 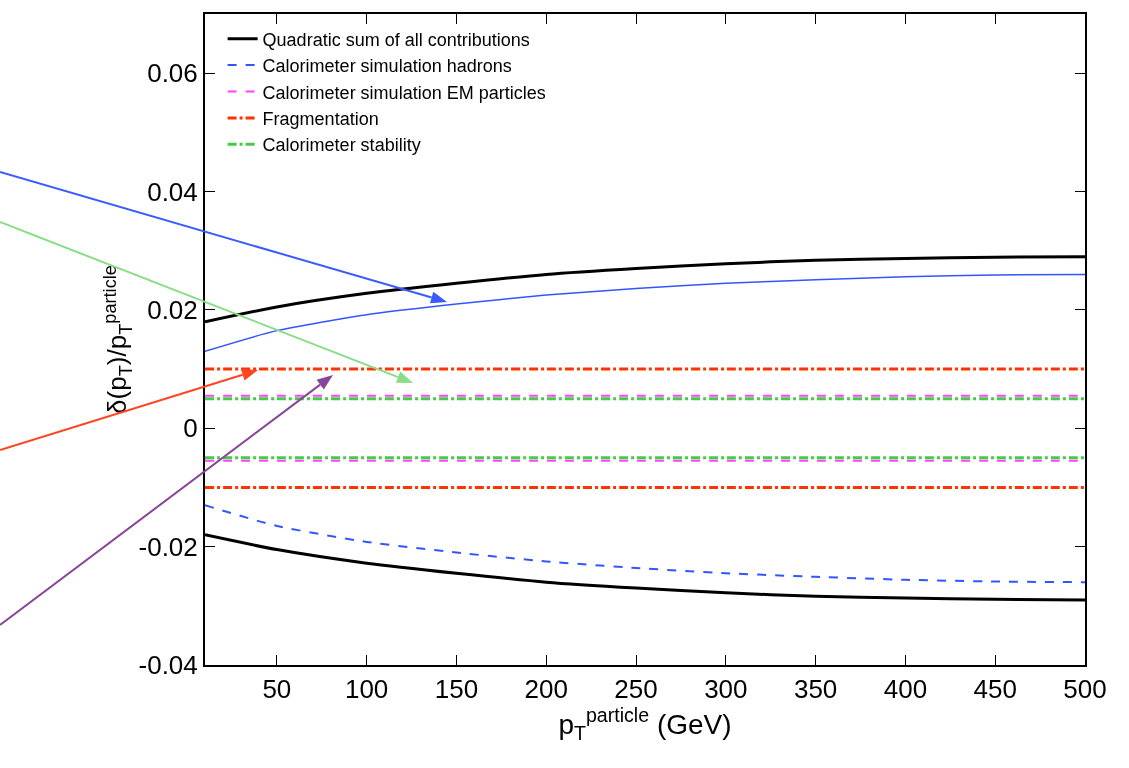 I want to click on y-tick-label: 0.04, so click(x=172, y=191).